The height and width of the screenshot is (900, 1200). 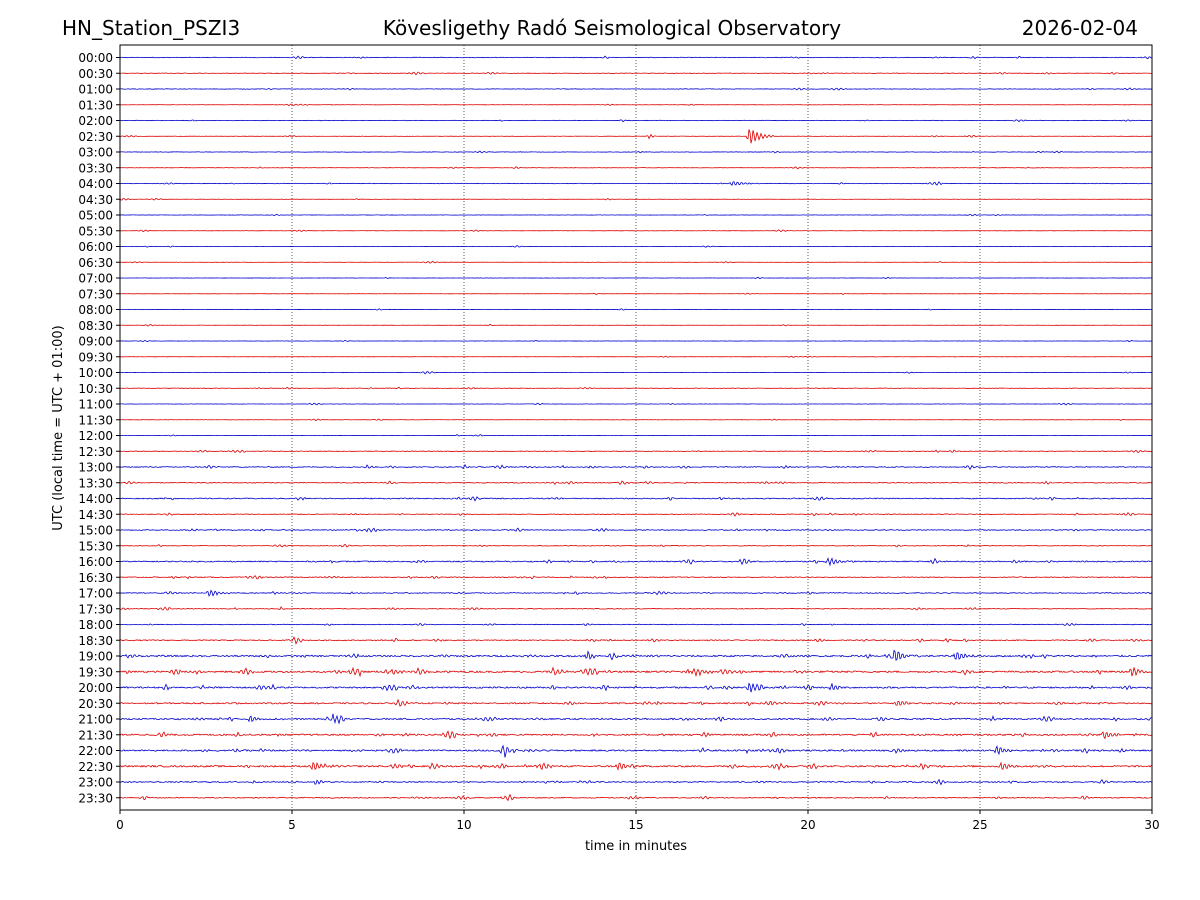 I want to click on y-tick-label: 06:00, so click(x=95, y=247).